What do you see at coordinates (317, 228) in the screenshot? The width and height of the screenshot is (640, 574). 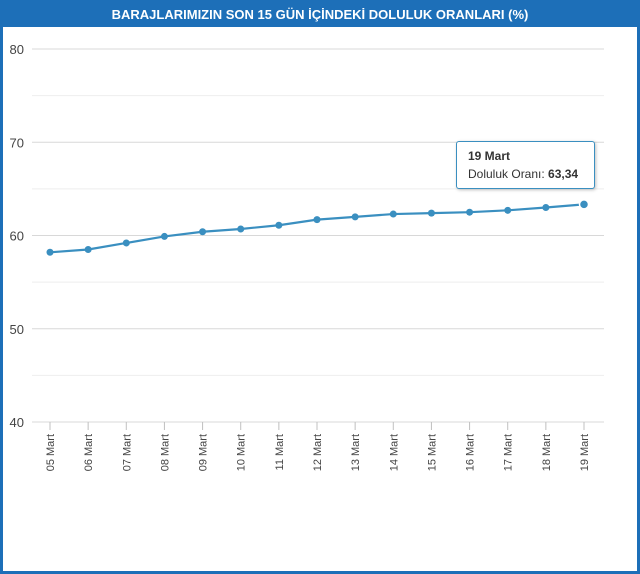 I see `series-line` at bounding box center [317, 228].